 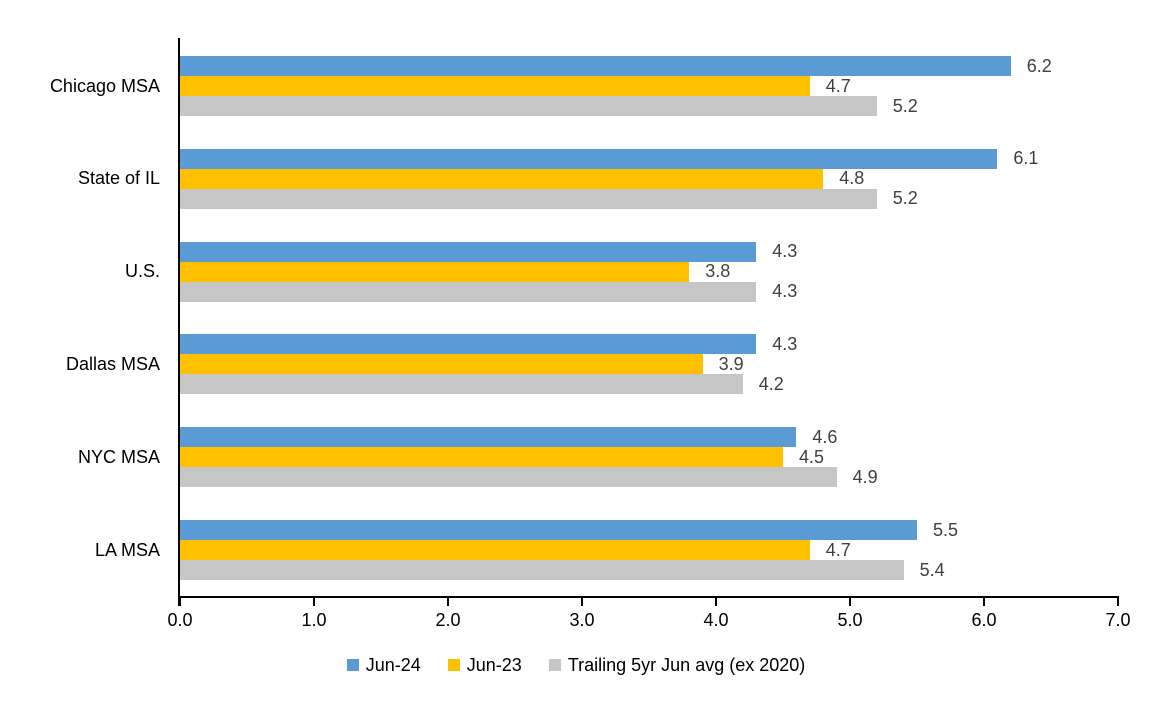 What do you see at coordinates (582, 620) in the screenshot?
I see `x-axis-tick-label: 3.0` at bounding box center [582, 620].